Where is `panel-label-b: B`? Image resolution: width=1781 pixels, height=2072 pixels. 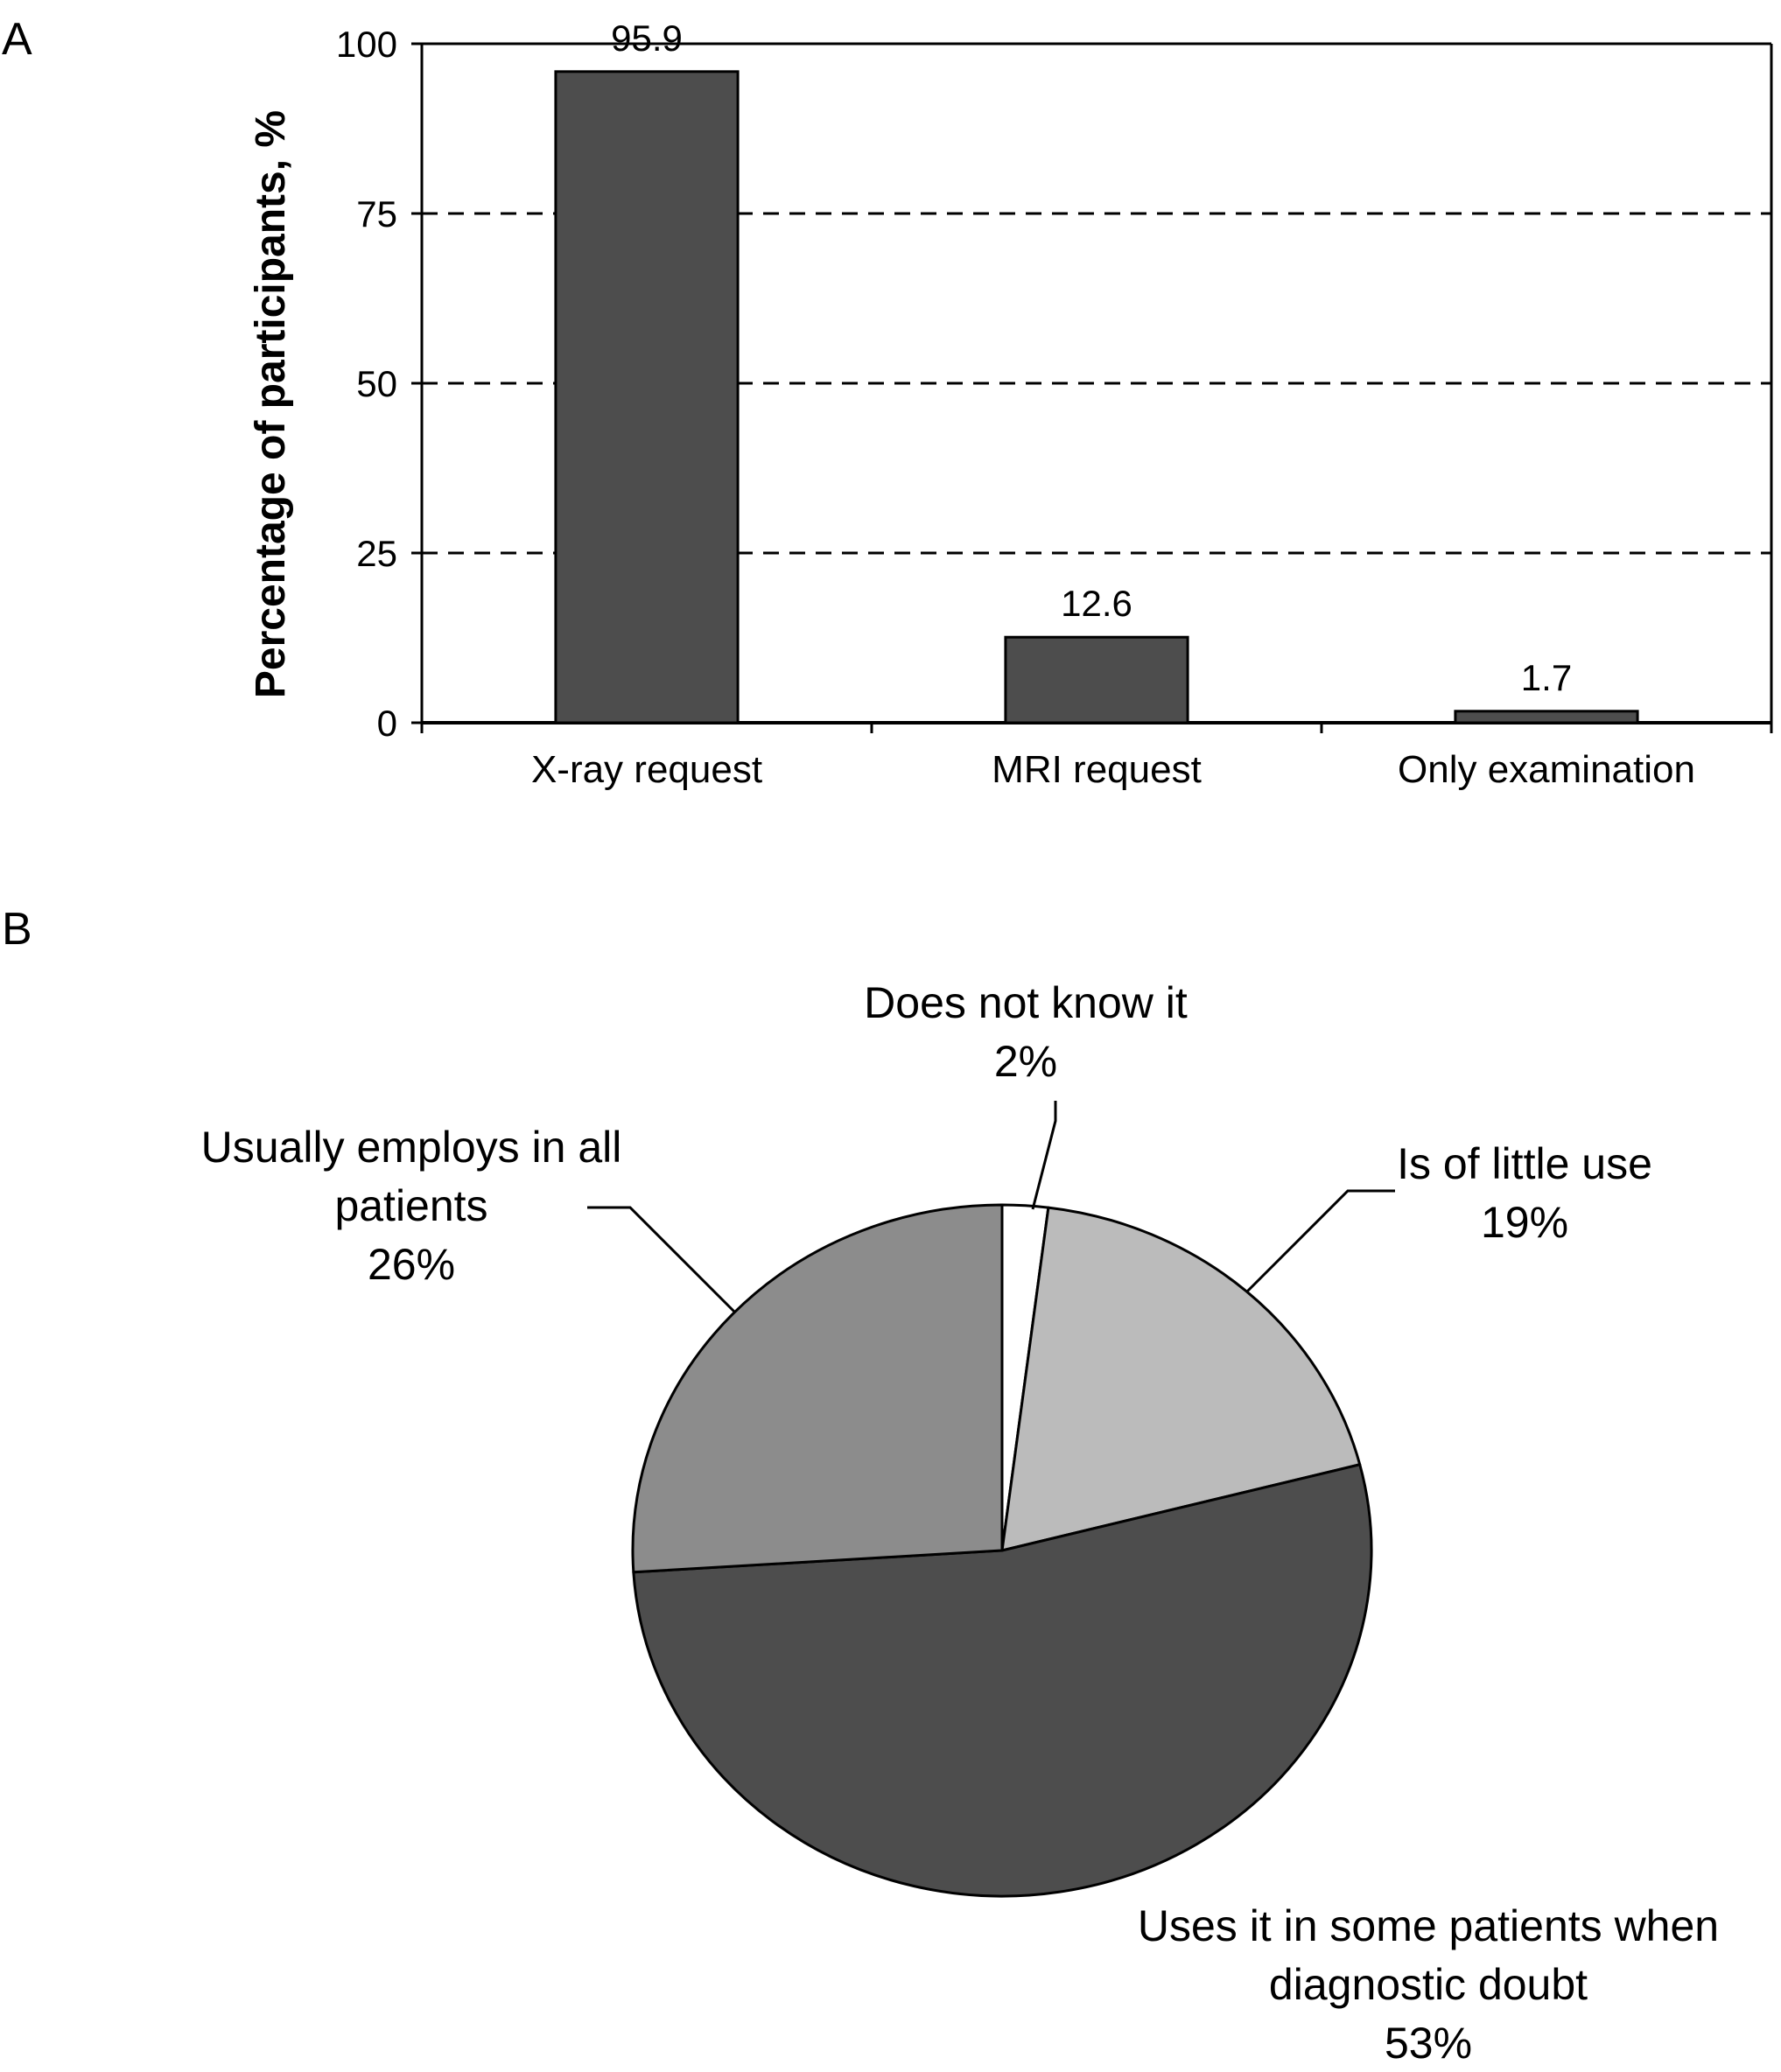
panel-label-b: B is located at coordinates (17, 929).